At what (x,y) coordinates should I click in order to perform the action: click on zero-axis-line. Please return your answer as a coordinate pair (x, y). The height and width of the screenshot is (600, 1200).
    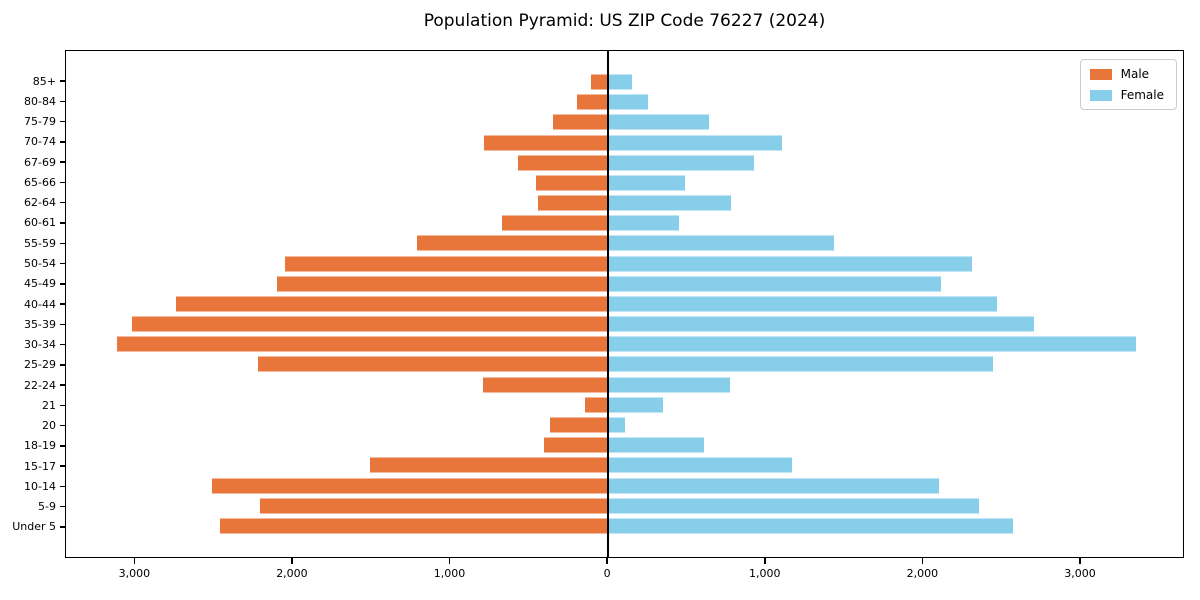
    Looking at the image, I should click on (608, 304).